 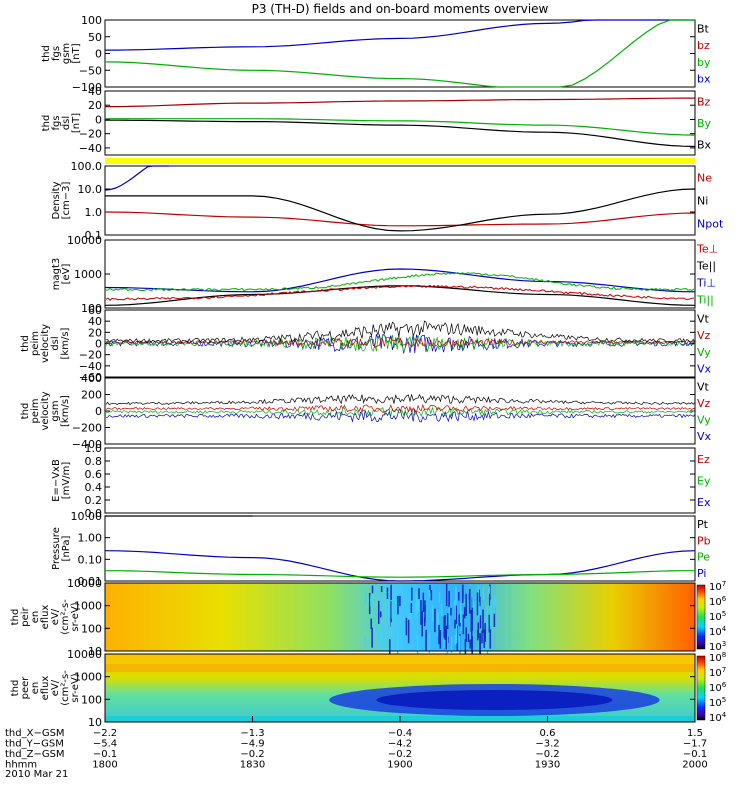 I want to click on y-axis-label: [nT], so click(x=76, y=123).